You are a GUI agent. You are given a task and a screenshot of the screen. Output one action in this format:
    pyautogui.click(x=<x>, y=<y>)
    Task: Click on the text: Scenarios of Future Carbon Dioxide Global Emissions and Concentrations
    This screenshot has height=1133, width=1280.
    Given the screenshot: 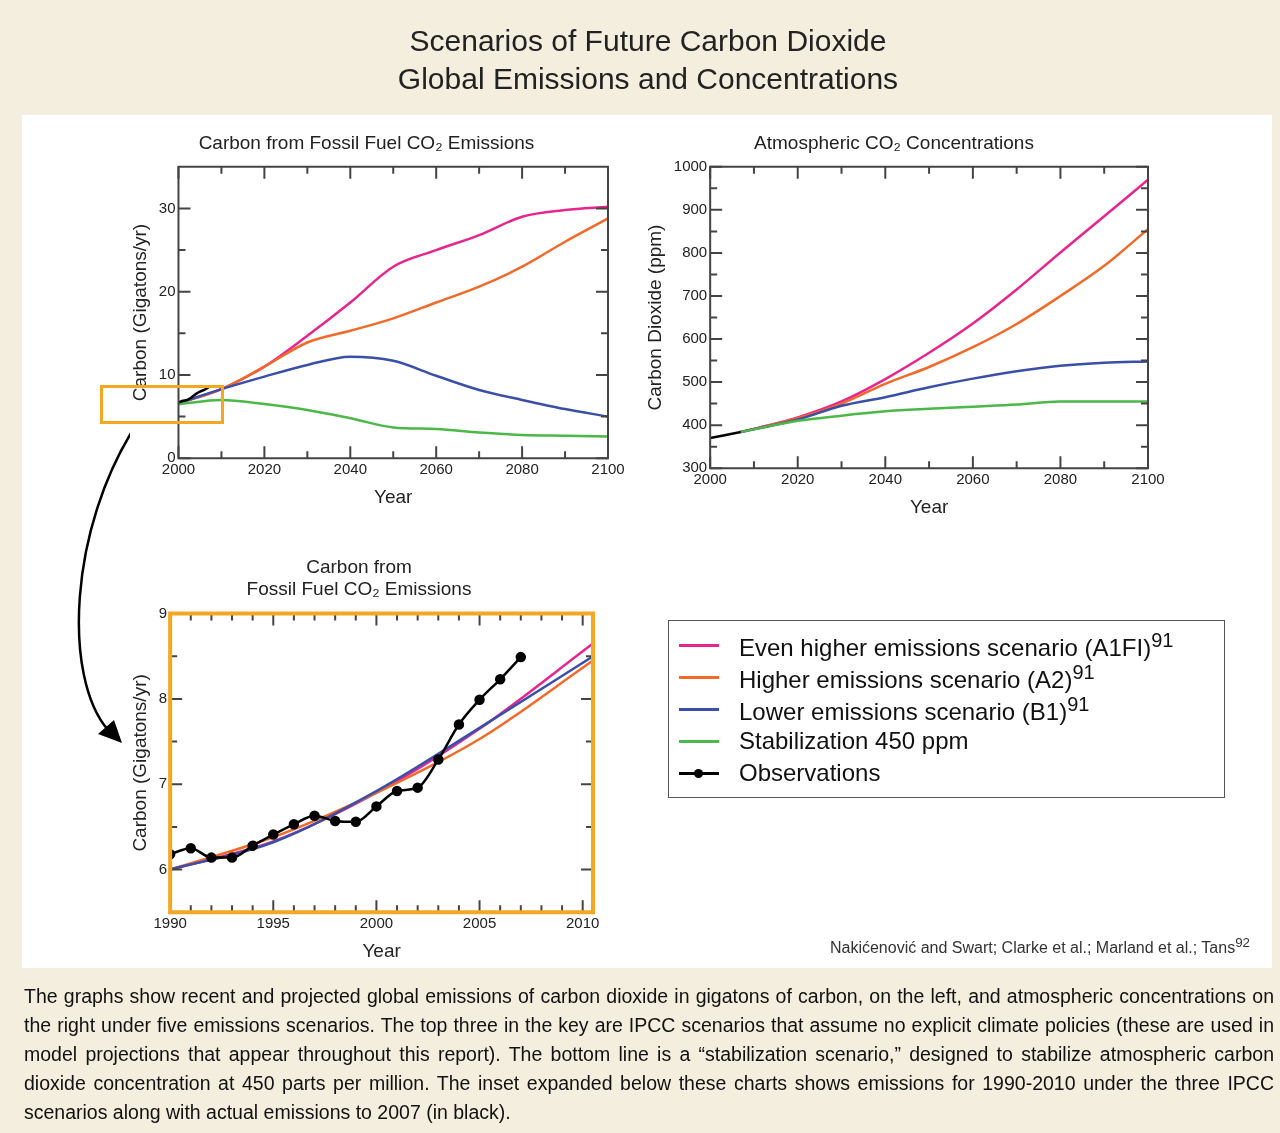 What is the action you would take?
    pyautogui.click(x=648, y=60)
    